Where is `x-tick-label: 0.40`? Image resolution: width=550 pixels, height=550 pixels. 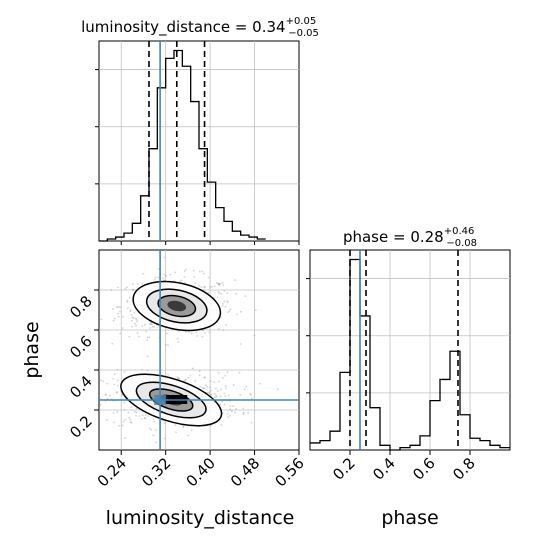
x-tick-label: 0.40 is located at coordinates (201, 472).